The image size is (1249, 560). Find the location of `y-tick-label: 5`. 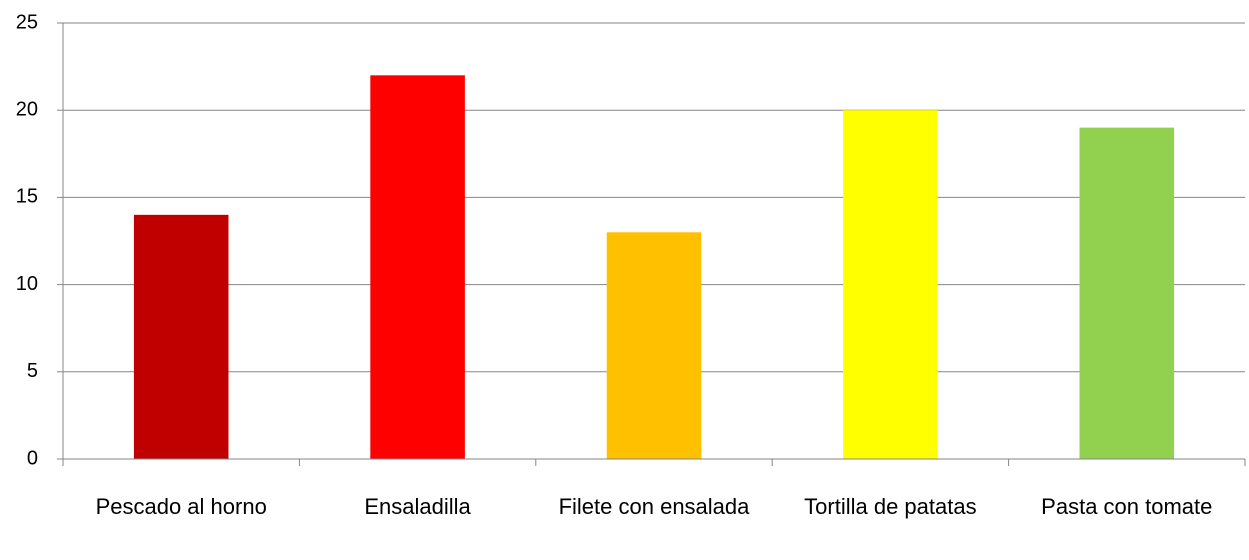

y-tick-label: 5 is located at coordinates (32, 371).